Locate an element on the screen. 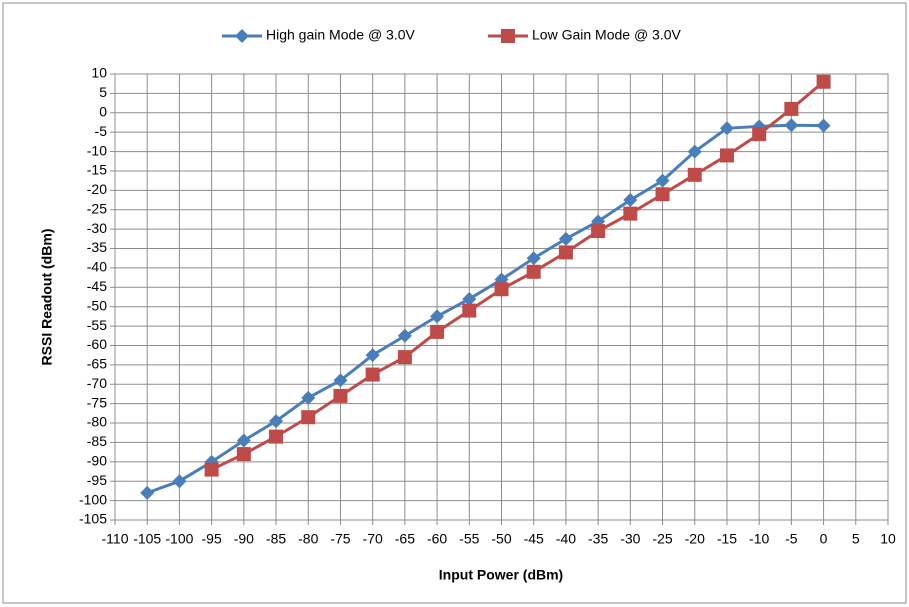  y-tick-label: -50 is located at coordinates (97, 305).